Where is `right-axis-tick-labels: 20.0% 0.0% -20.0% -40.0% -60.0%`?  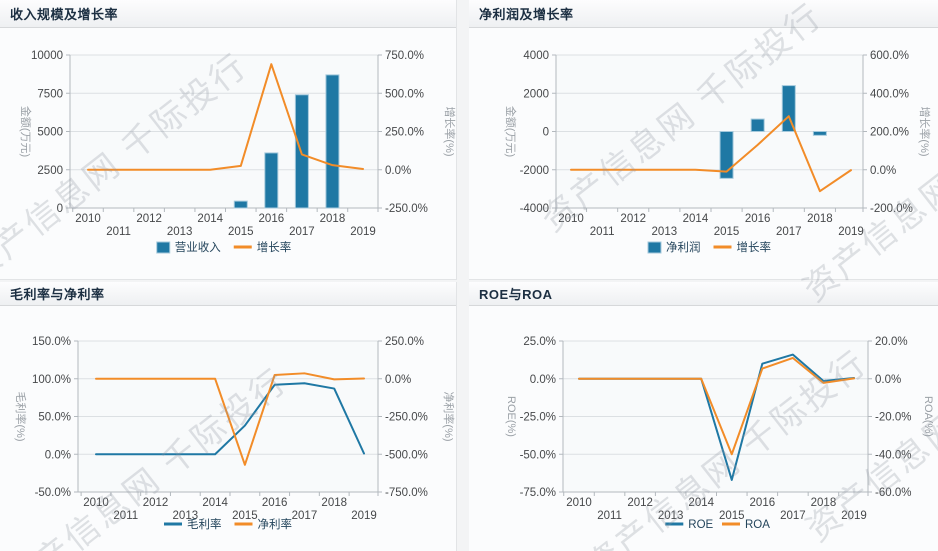
right-axis-tick-labels: 20.0% 0.0% -20.0% -40.0% -60.0% is located at coordinates (893, 417).